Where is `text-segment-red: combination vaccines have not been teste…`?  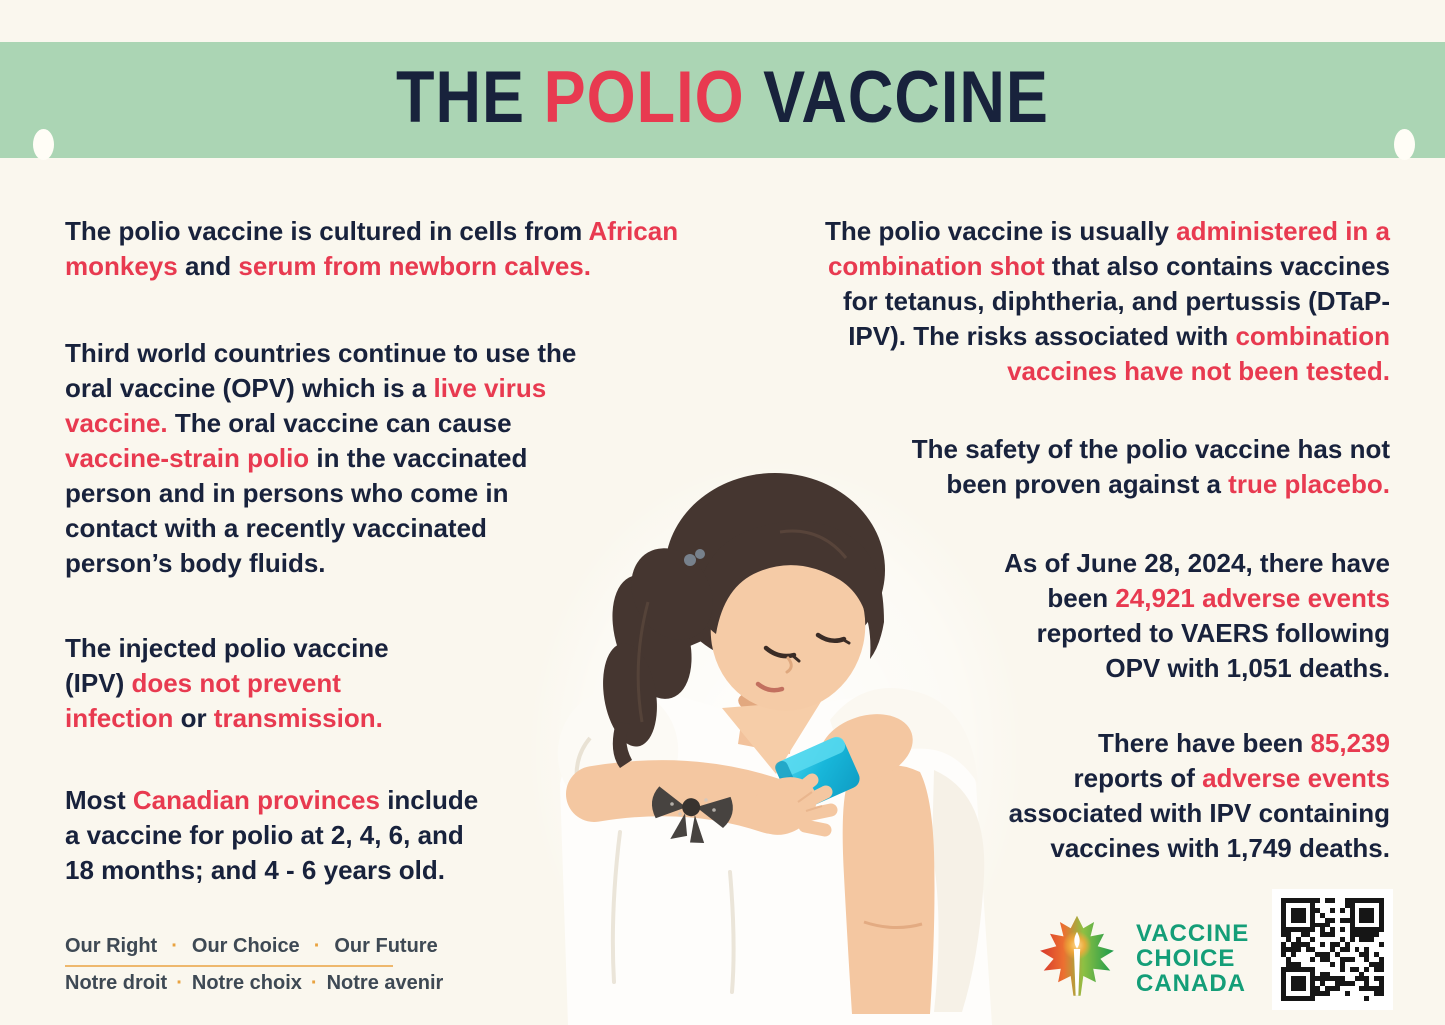 text-segment-red: combination vaccines have not been teste… is located at coordinates (1198, 353).